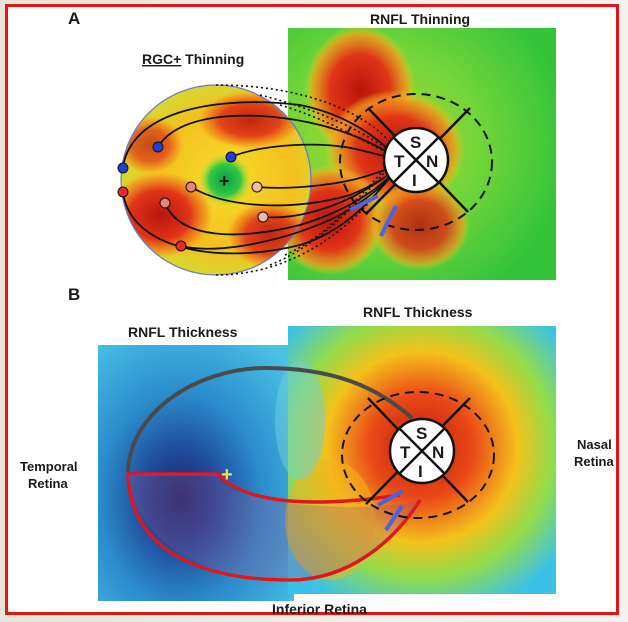  Describe the element at coordinates (264, 488) in the screenshot. I see `red-outline-upper` at that location.